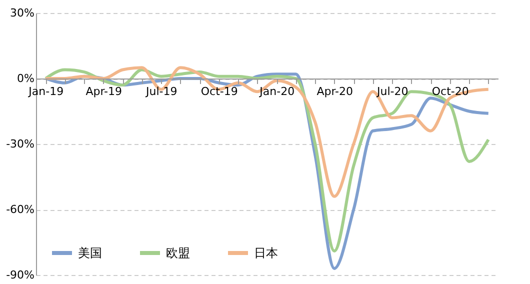 This screenshot has height=284, width=530. What do you see at coordinates (392, 91) in the screenshot?
I see `x-tick-label: Jul-20` at bounding box center [392, 91].